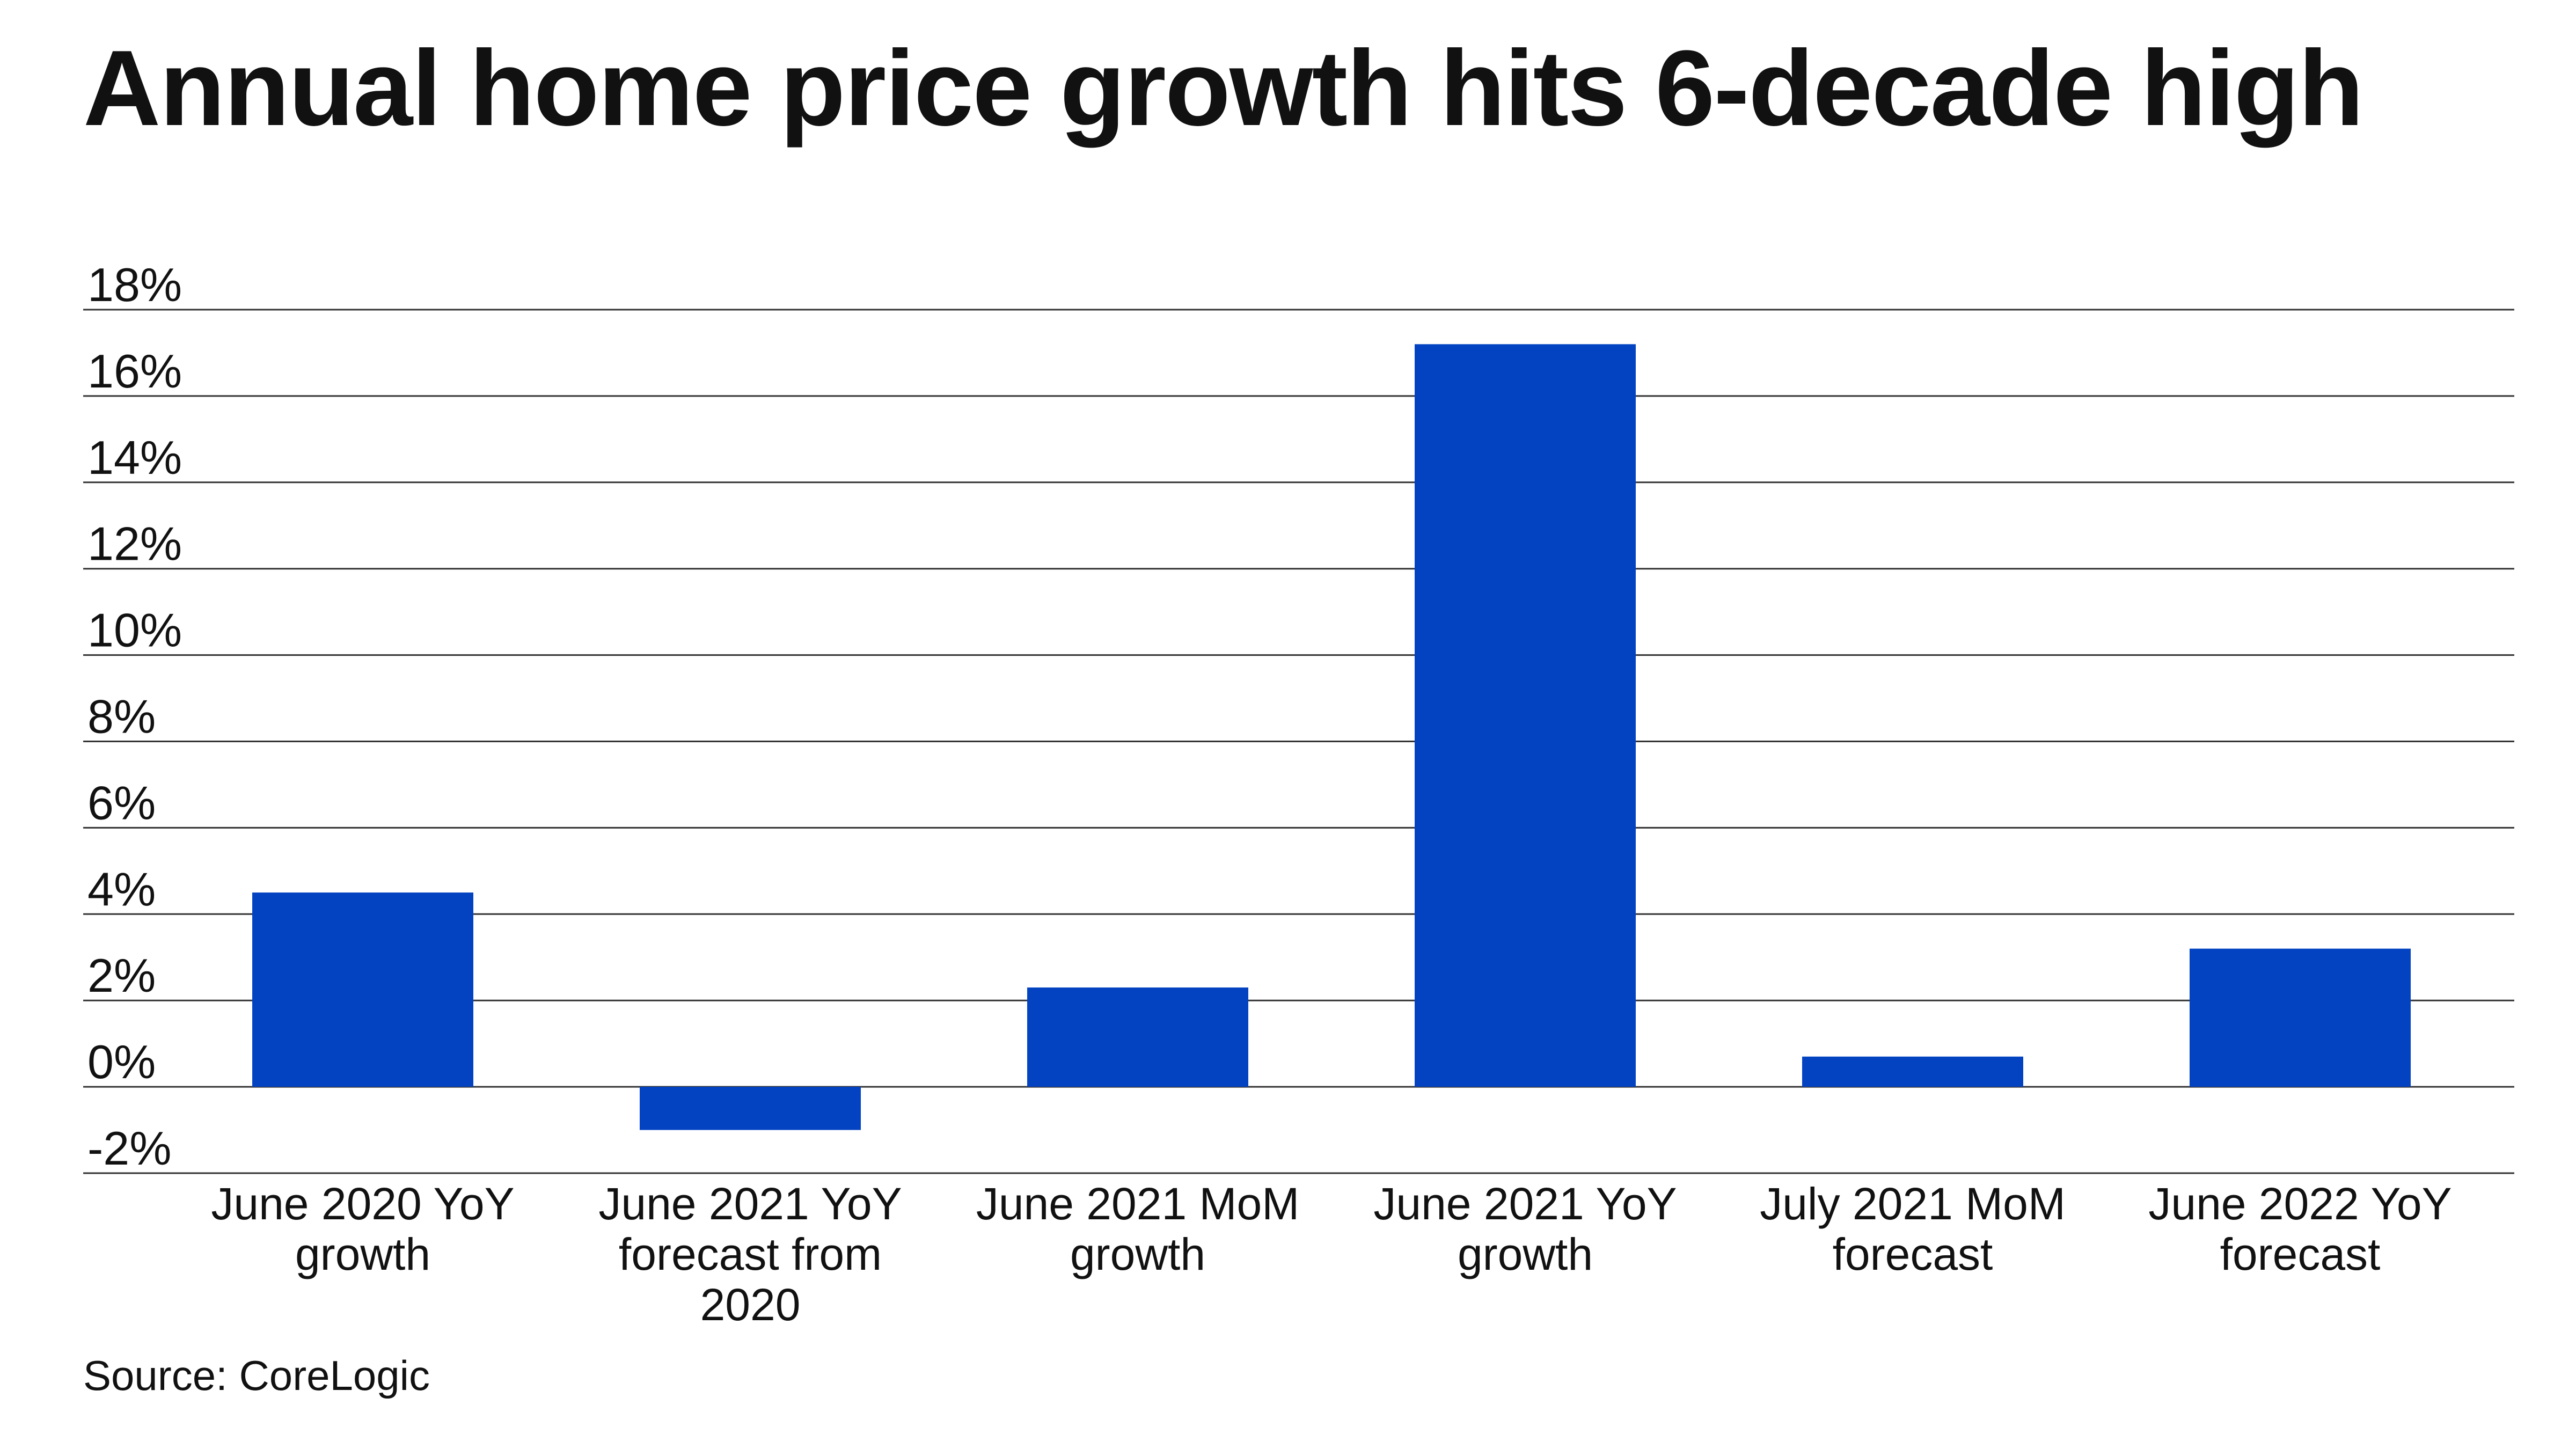 Image resolution: width=2576 pixels, height=1449 pixels. Describe the element at coordinates (121, 889) in the screenshot. I see `y-tick-label: 4%` at that location.